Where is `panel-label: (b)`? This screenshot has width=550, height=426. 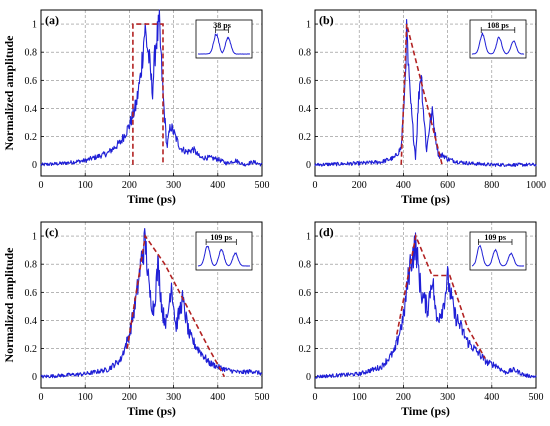
panel-label: (b) is located at coordinates (326, 20).